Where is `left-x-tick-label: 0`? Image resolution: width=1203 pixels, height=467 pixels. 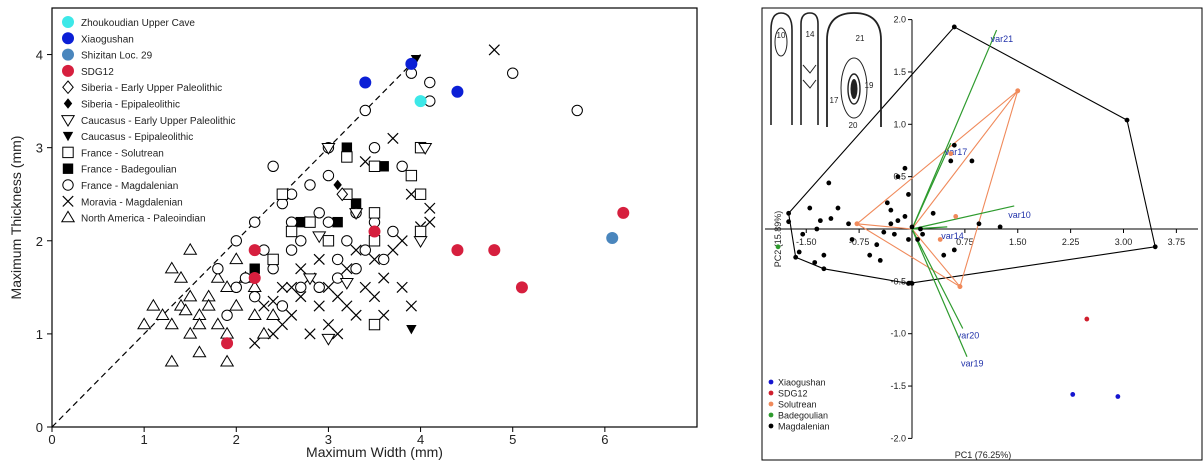 left-x-tick-label: 0 is located at coordinates (51, 439).